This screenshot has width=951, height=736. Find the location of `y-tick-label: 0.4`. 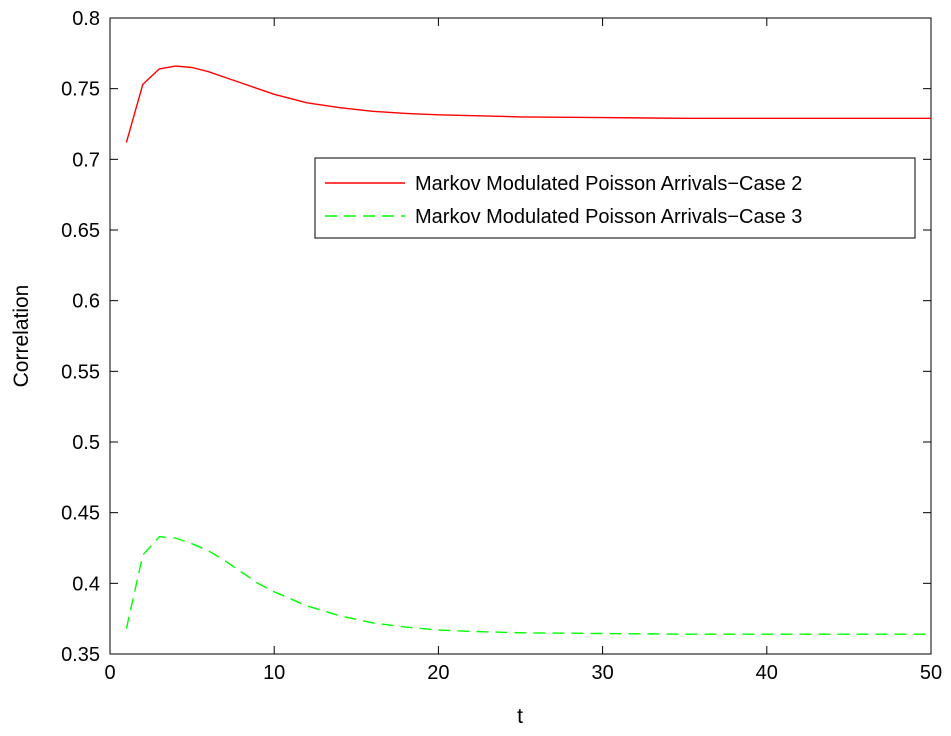

y-tick-label: 0.4 is located at coordinates (86, 584).